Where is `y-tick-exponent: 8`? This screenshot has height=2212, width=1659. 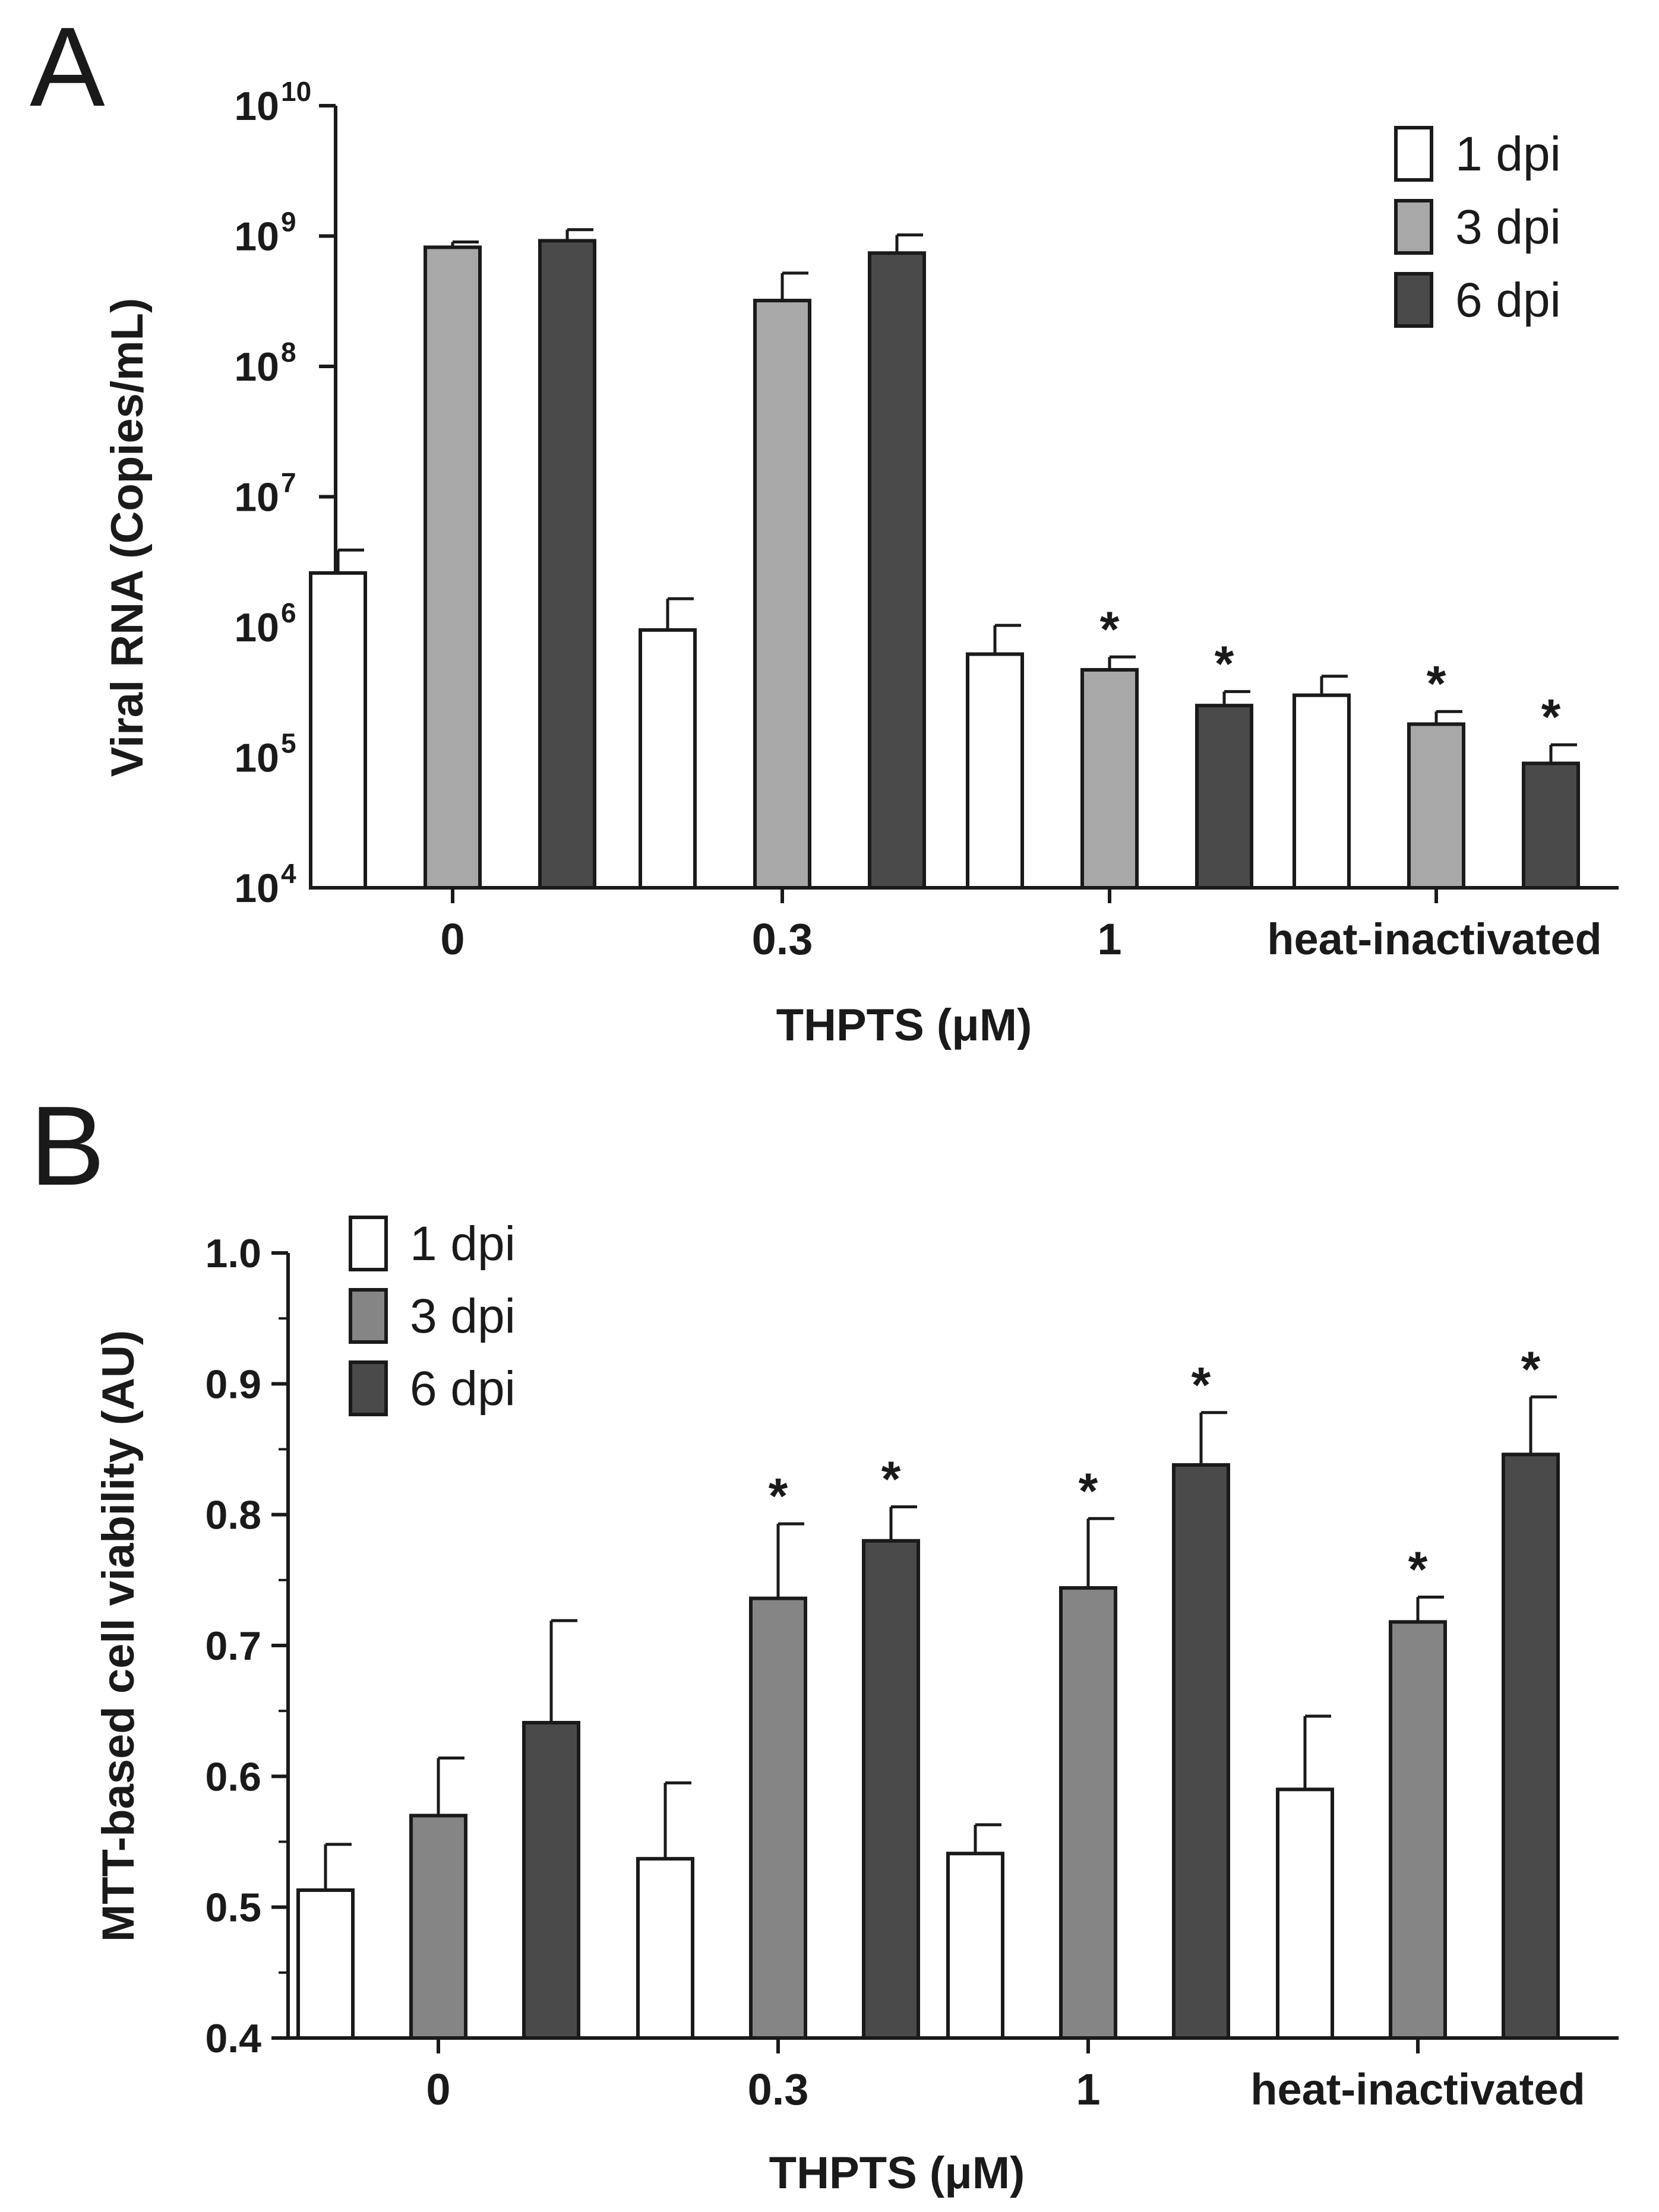 y-tick-exponent: 8 is located at coordinates (289, 353).